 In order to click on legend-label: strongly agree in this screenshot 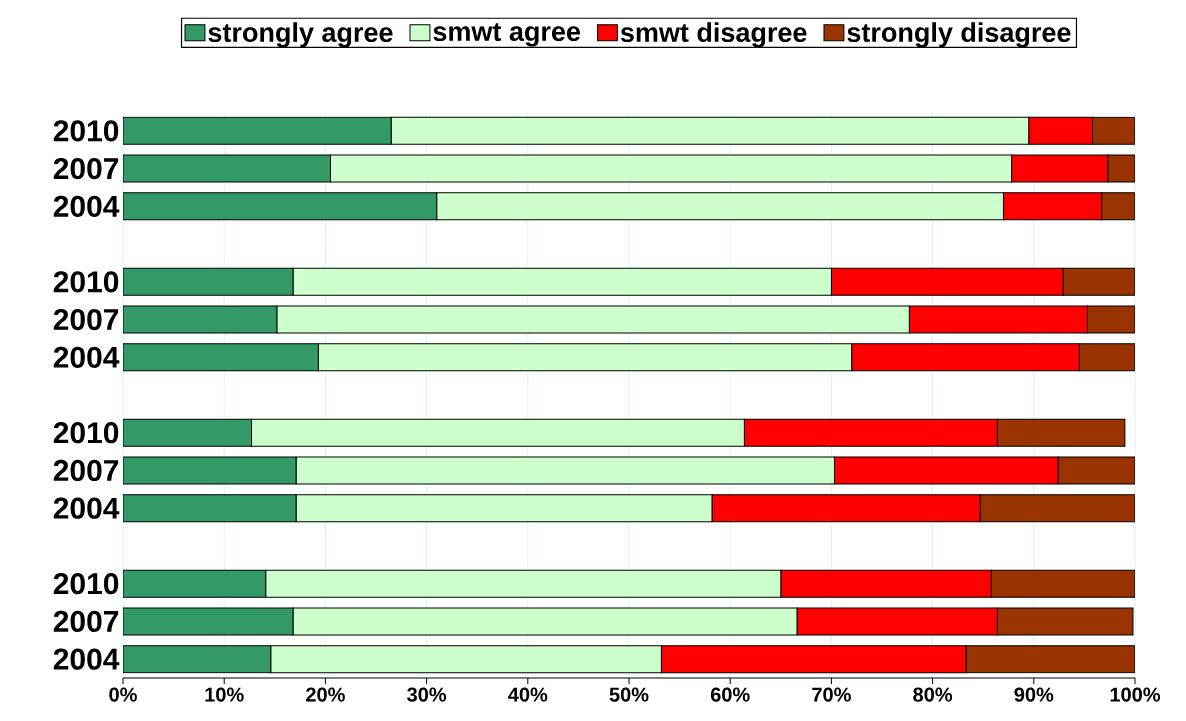, I will do `click(300, 35)`.